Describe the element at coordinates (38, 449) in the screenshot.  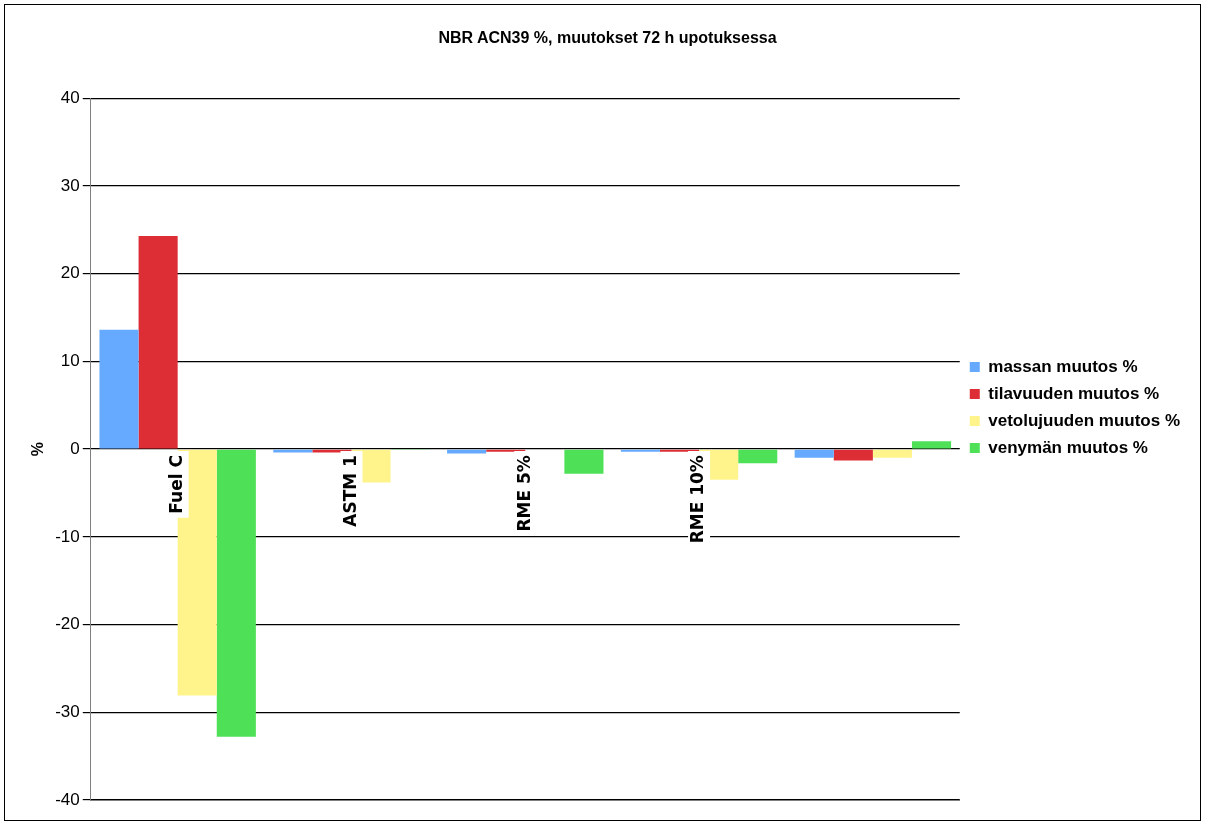
I see `y-axis-title: %` at that location.